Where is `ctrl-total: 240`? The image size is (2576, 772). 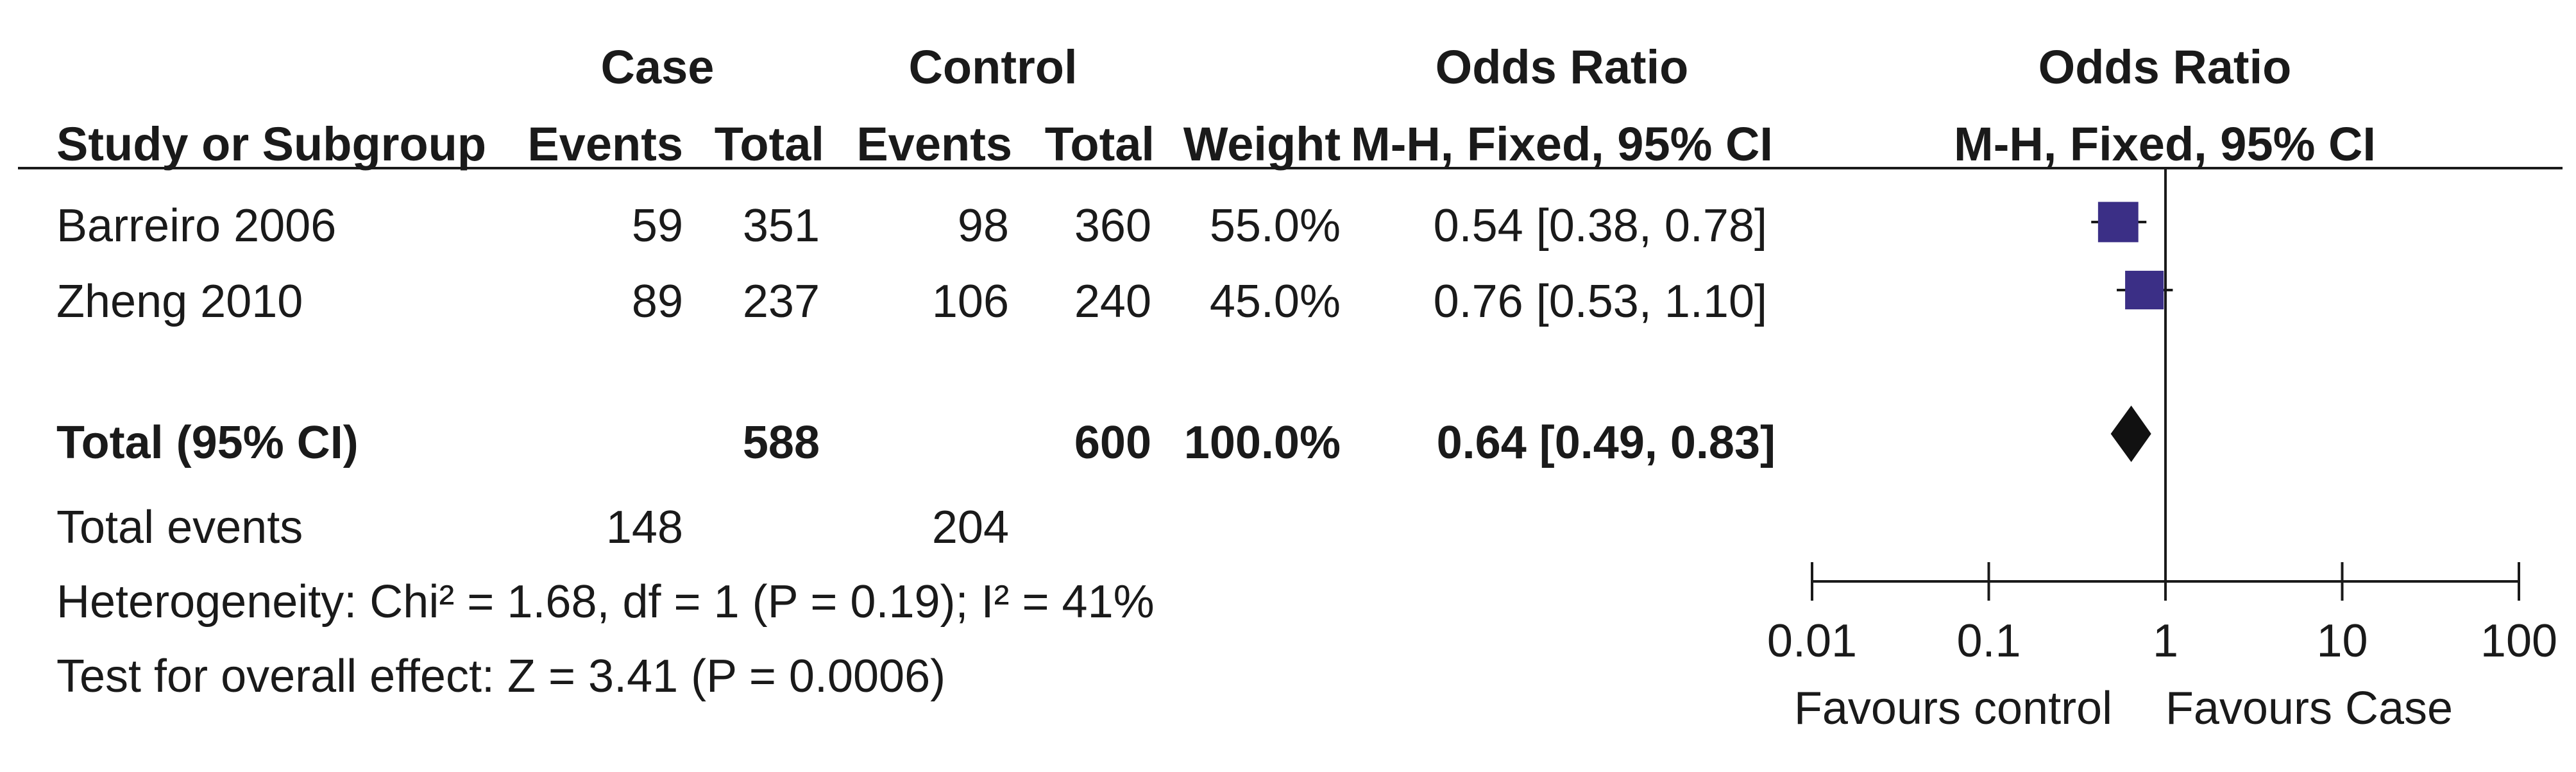
ctrl-total: 240 is located at coordinates (1112, 301).